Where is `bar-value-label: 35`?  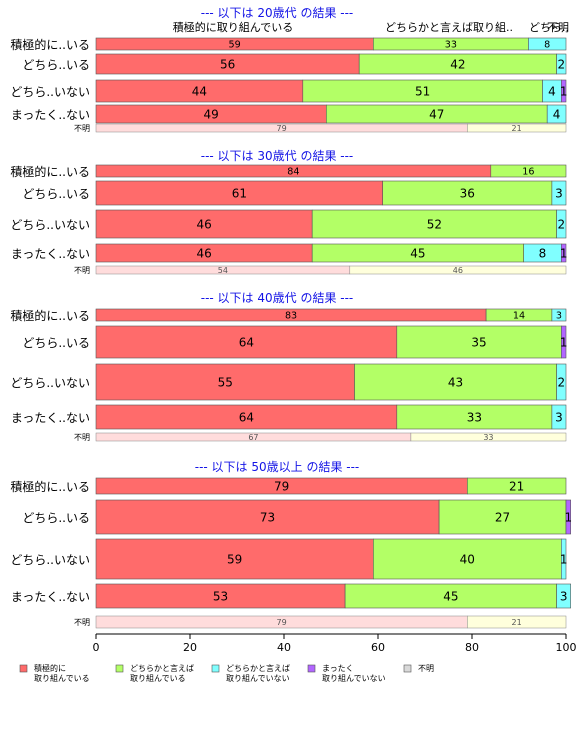 bar-value-label: 35 is located at coordinates (478, 343).